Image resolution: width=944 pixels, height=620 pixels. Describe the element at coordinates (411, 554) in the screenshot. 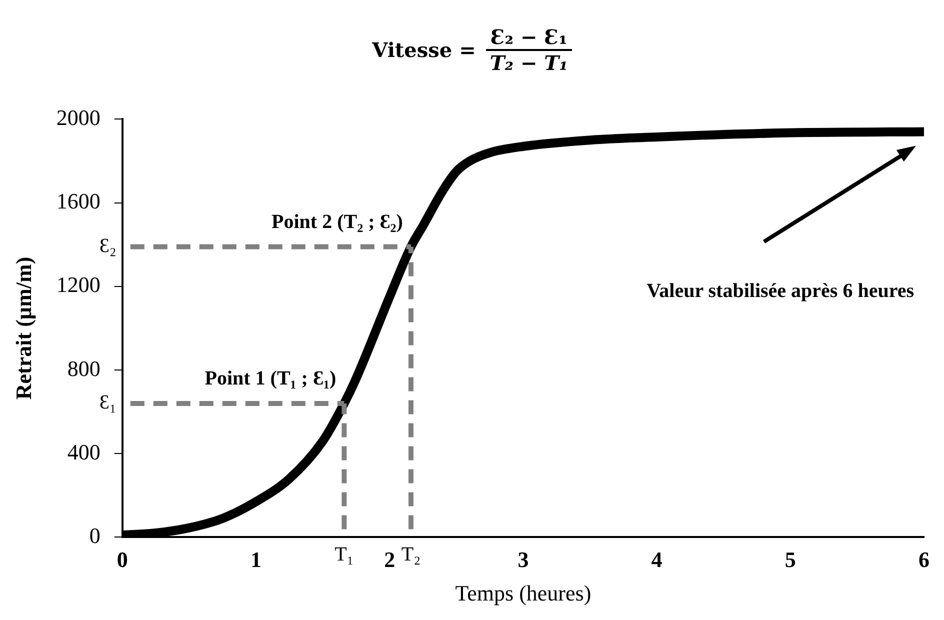

I see `ref-line-label: T₂` at that location.